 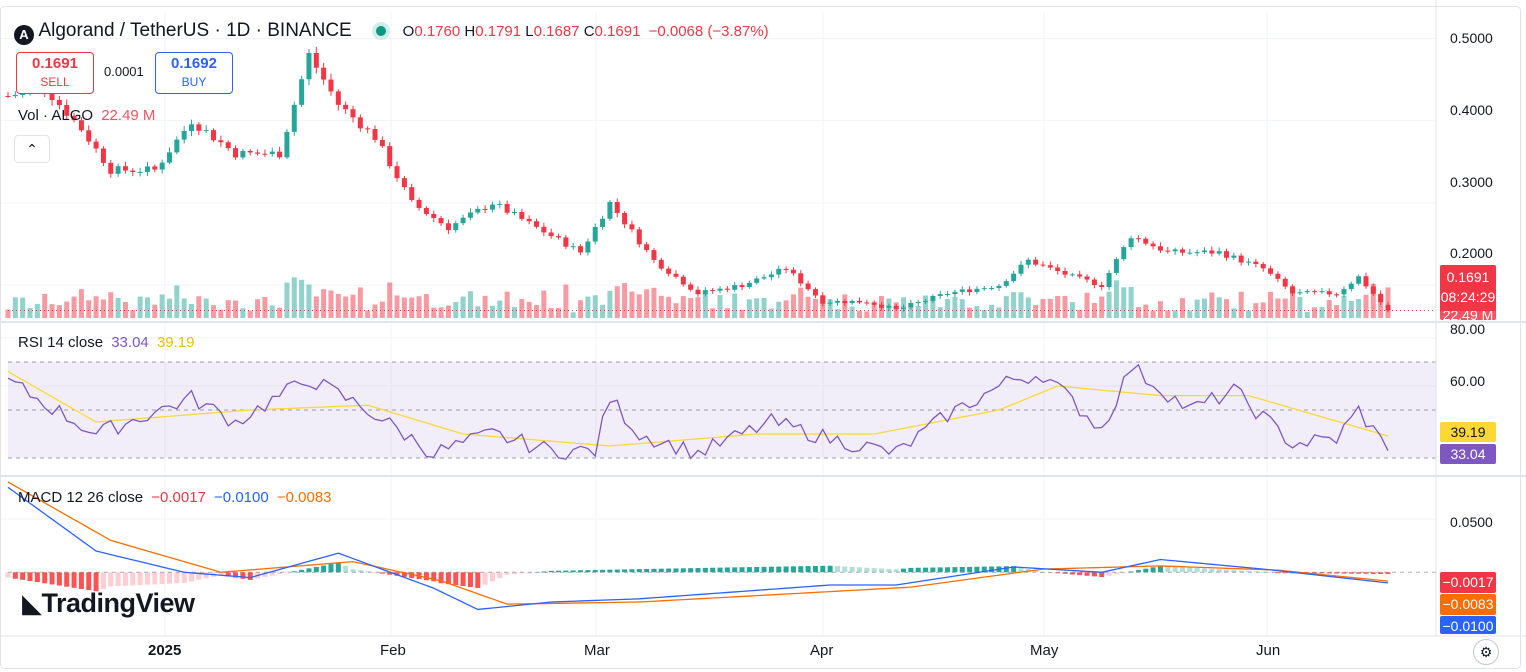 I want to click on price-tick-3: 0.2000, so click(x=1471, y=253).